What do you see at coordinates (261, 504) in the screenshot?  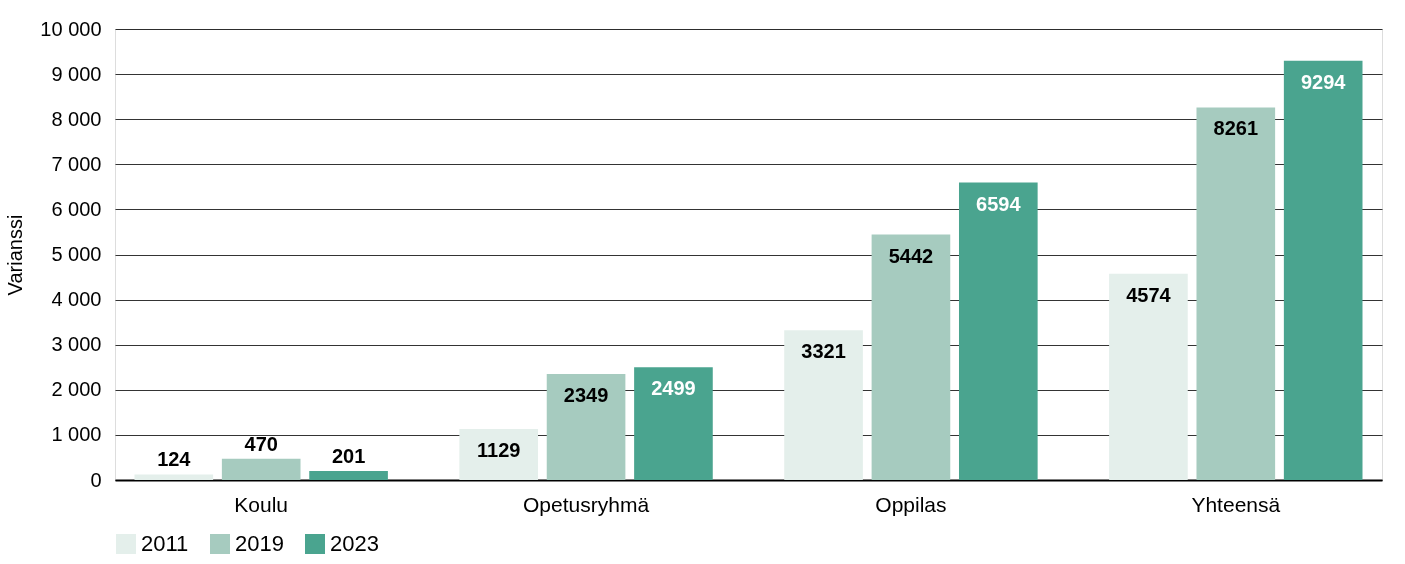 I see `x-tick-label: Koulu` at bounding box center [261, 504].